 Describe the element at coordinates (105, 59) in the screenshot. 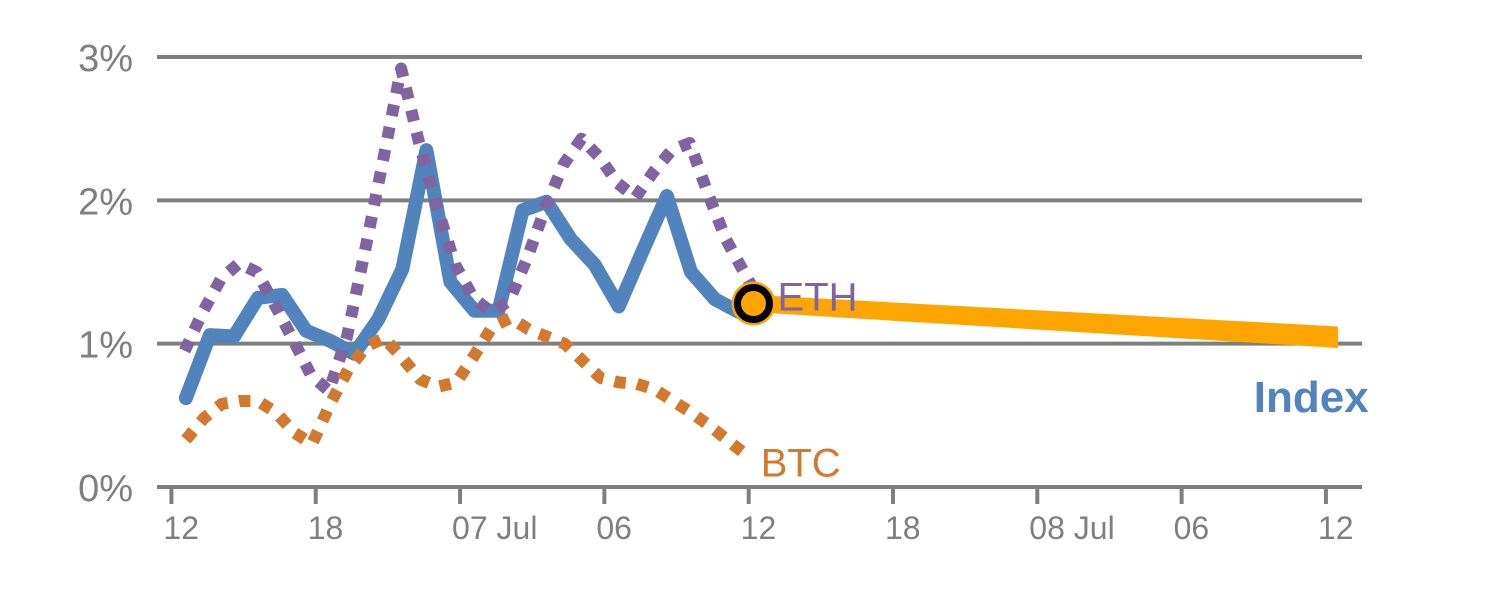

I see `y-tick-label: 3%` at that location.